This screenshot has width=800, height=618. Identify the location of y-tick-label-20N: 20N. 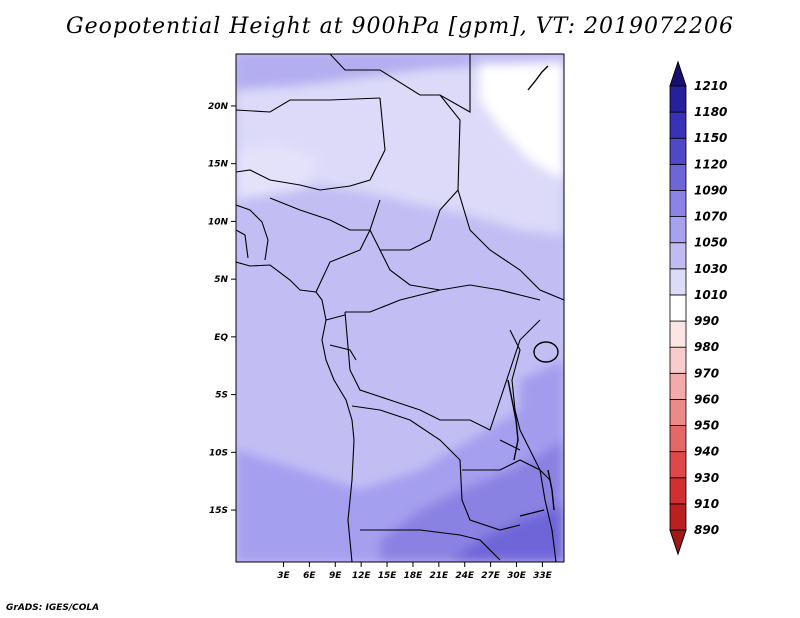
(218, 107).